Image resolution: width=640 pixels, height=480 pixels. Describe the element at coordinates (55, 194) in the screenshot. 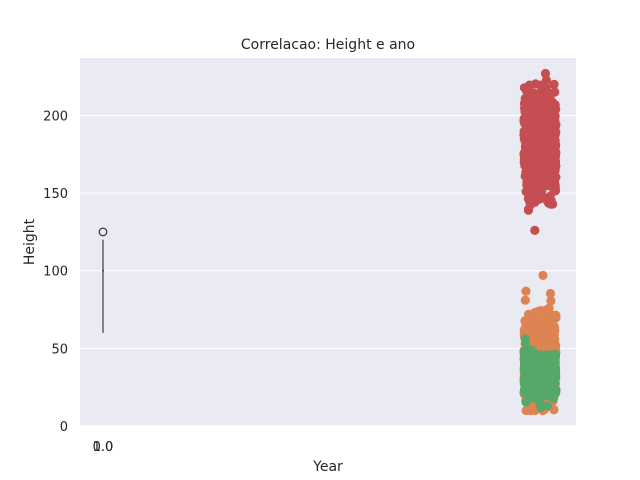

I see `y-tick-label: 150` at that location.